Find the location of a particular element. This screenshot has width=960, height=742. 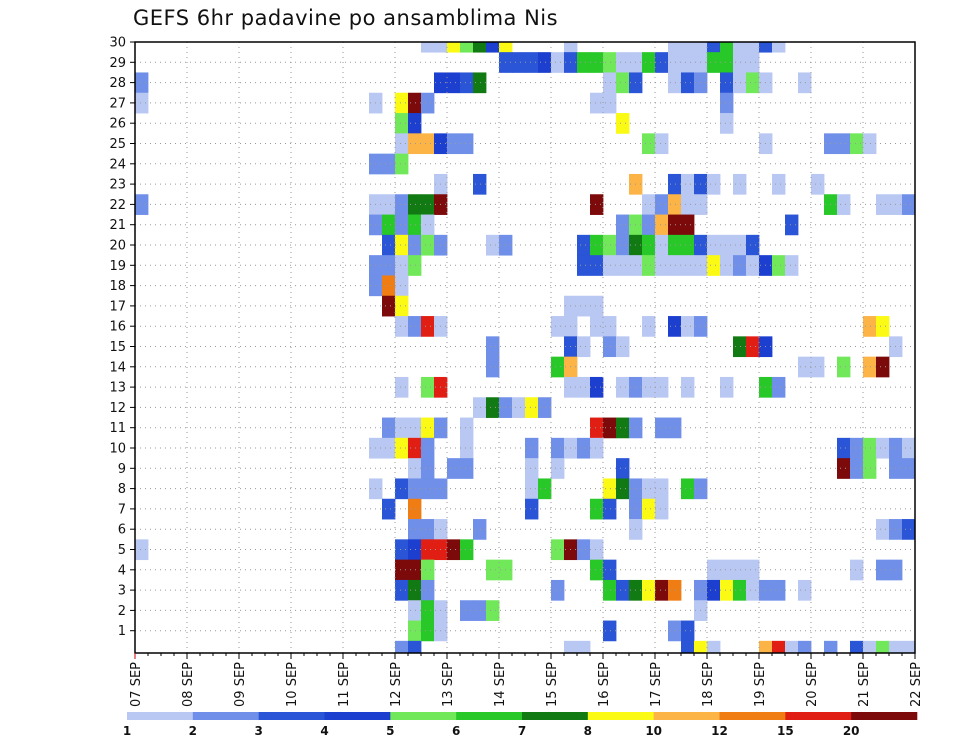

y-tick-label: 17 is located at coordinates (117, 306).